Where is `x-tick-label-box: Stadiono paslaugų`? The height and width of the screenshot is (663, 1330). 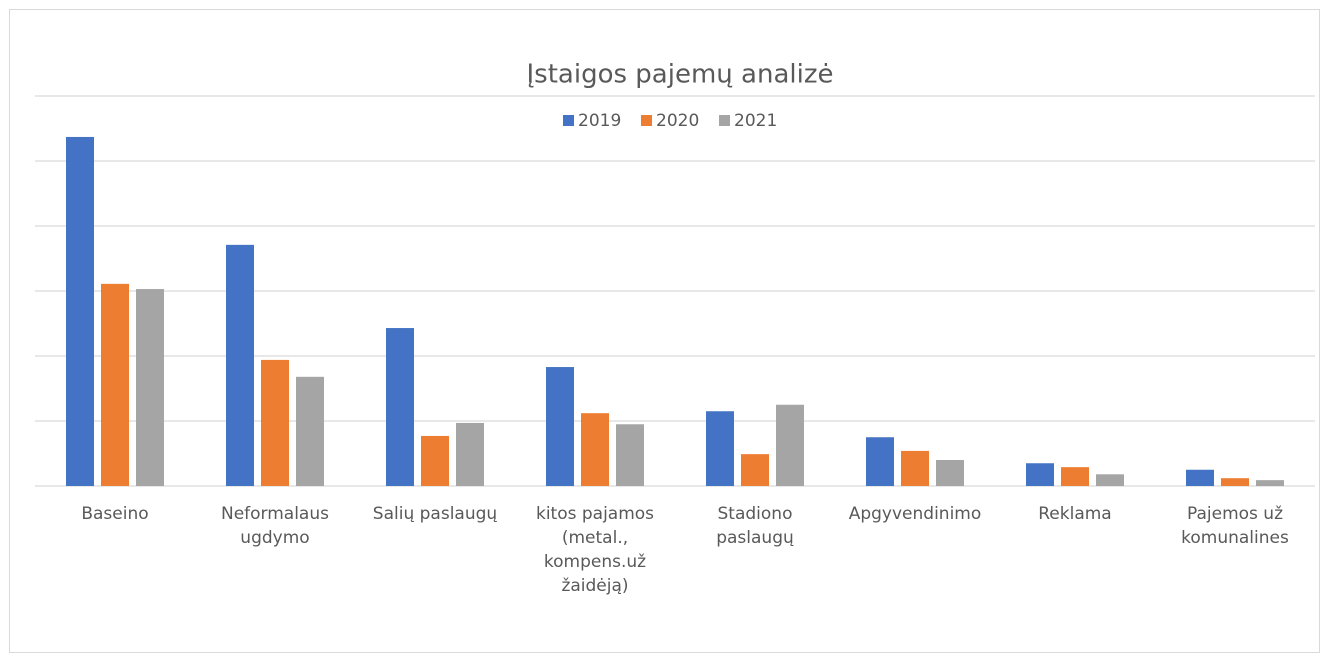
x-tick-label-box: Stadiono paslaugų is located at coordinates (755, 526).